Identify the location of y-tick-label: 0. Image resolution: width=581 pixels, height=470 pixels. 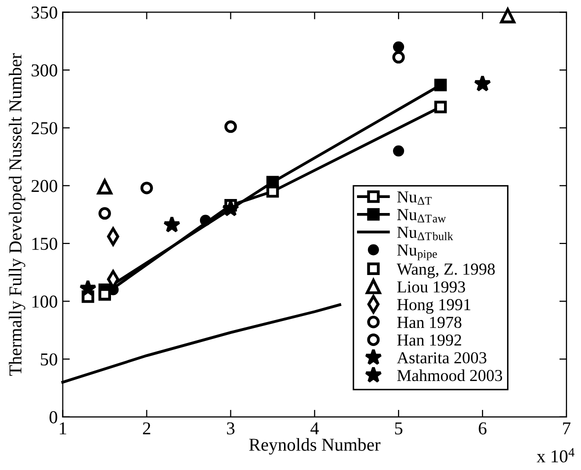
(54, 417).